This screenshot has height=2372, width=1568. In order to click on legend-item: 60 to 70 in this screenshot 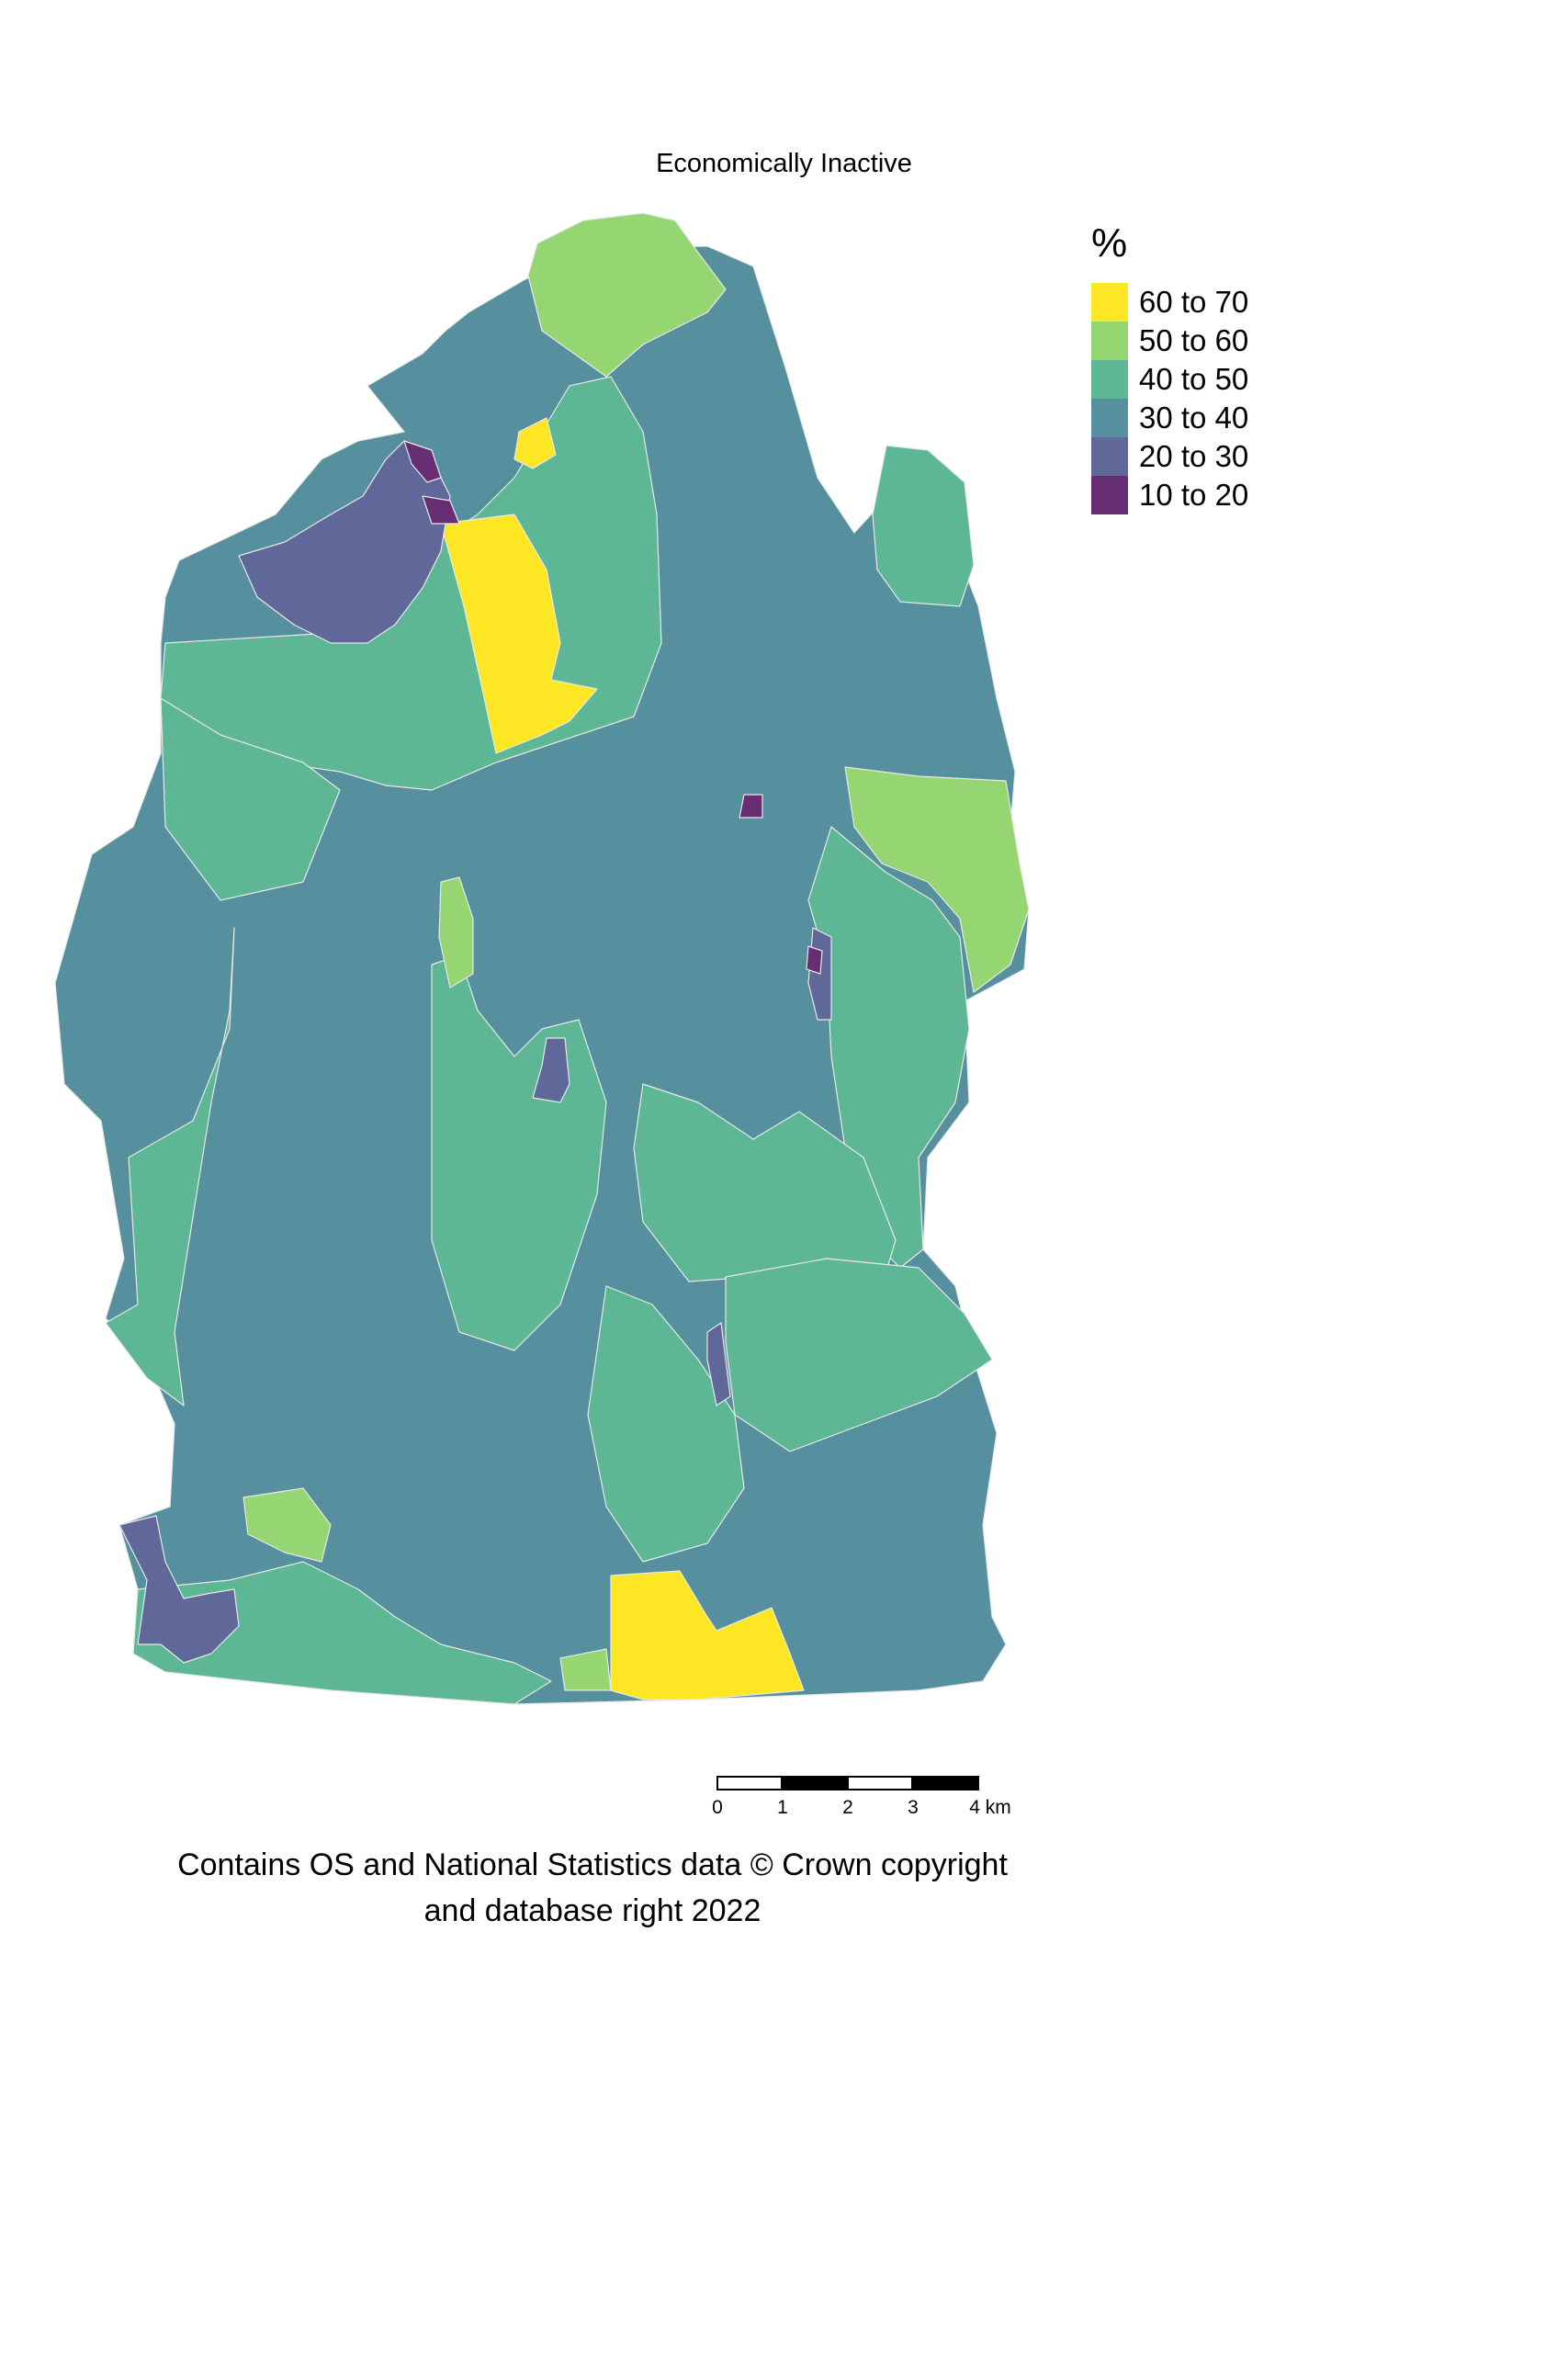, I will do `click(1170, 302)`.